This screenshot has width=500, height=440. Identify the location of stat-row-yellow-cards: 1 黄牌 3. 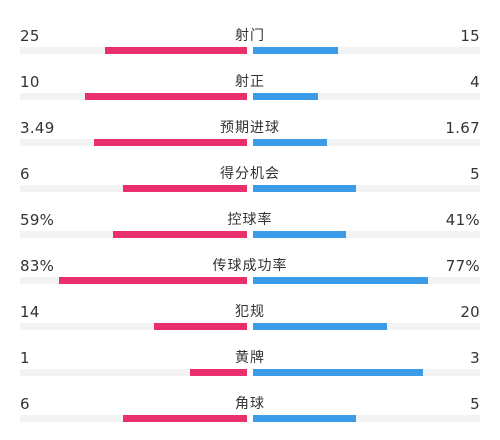
(250, 371).